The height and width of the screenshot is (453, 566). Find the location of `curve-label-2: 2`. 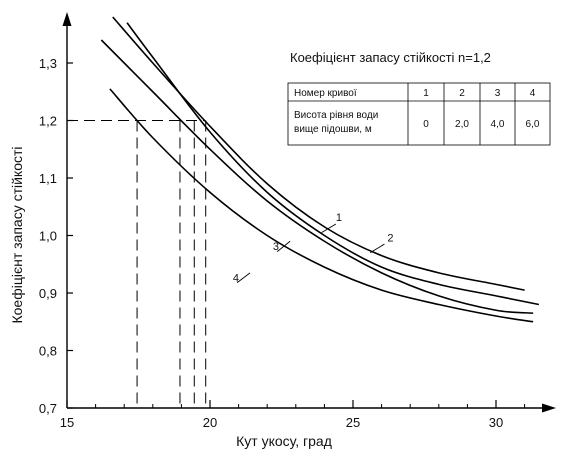

curve-label-2: 2 is located at coordinates (390, 238).